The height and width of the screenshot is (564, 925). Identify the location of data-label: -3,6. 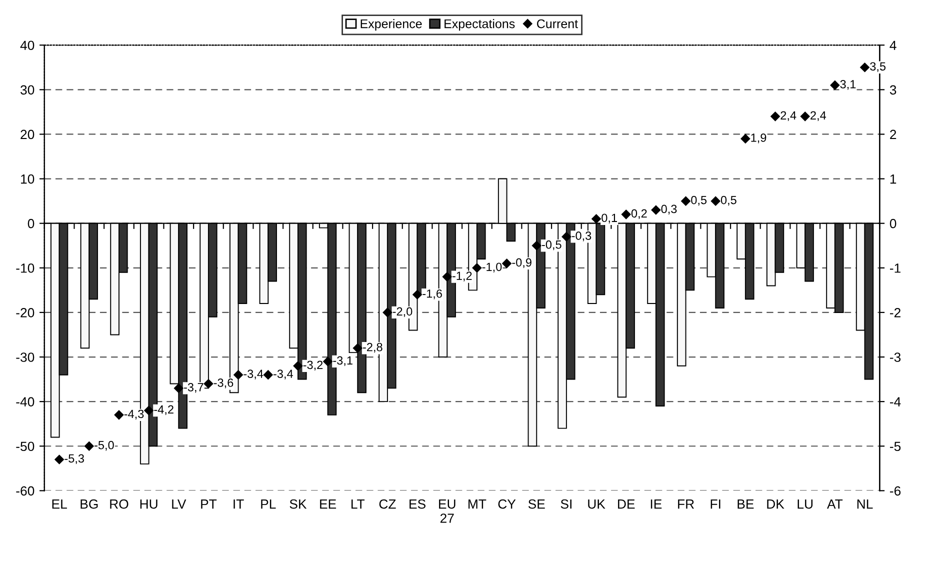
(224, 383).